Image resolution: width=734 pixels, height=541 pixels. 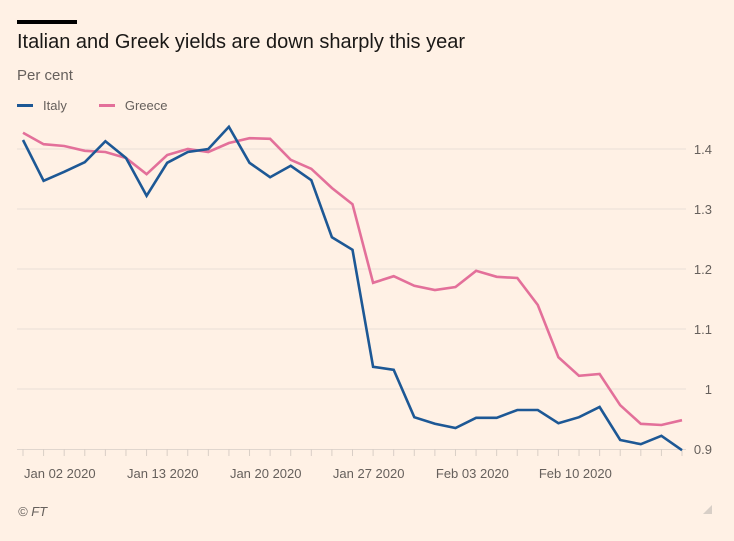 What do you see at coordinates (55, 105) in the screenshot?
I see `legend-label-italy: Italy` at bounding box center [55, 105].